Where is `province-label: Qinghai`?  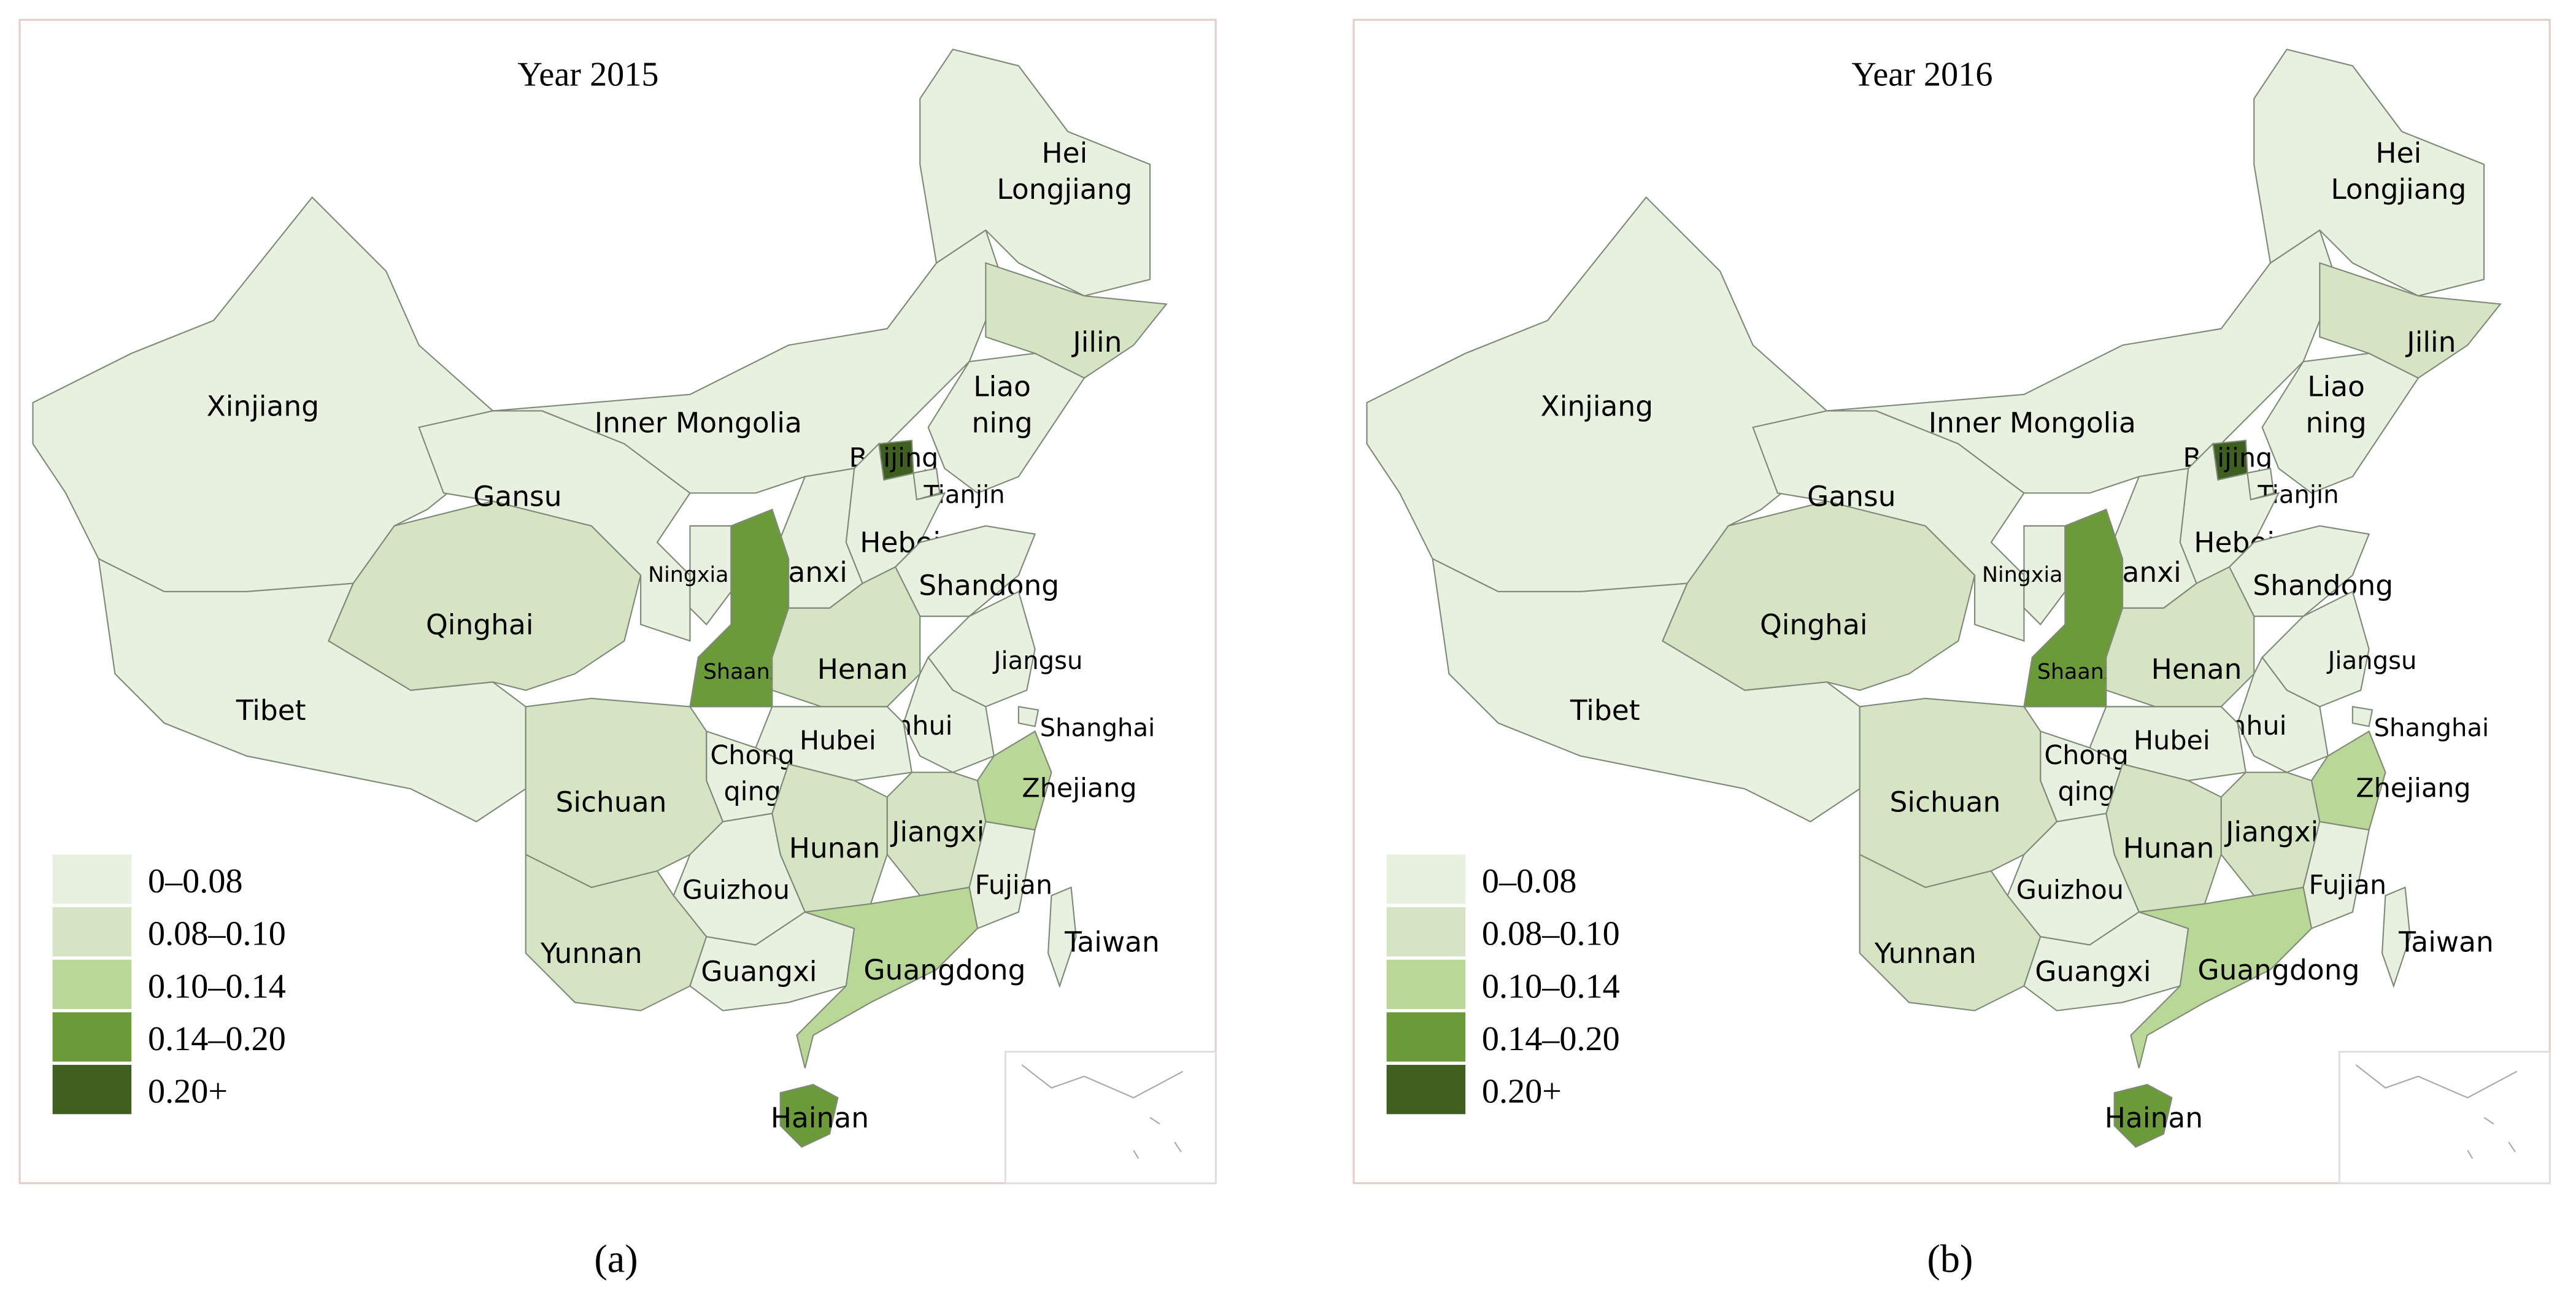
province-label: Qinghai is located at coordinates (480, 625).